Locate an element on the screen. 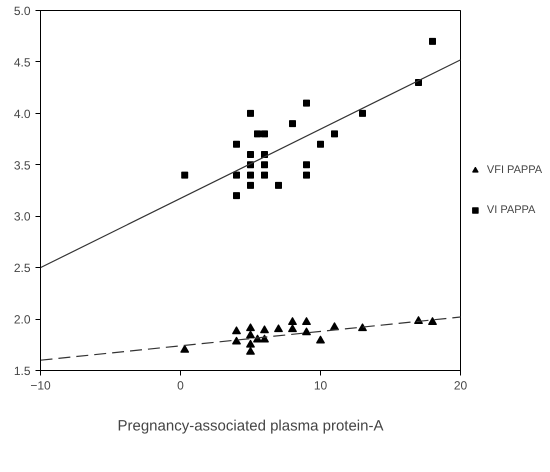  y-tick-label: 2.5 is located at coordinates (22, 268).